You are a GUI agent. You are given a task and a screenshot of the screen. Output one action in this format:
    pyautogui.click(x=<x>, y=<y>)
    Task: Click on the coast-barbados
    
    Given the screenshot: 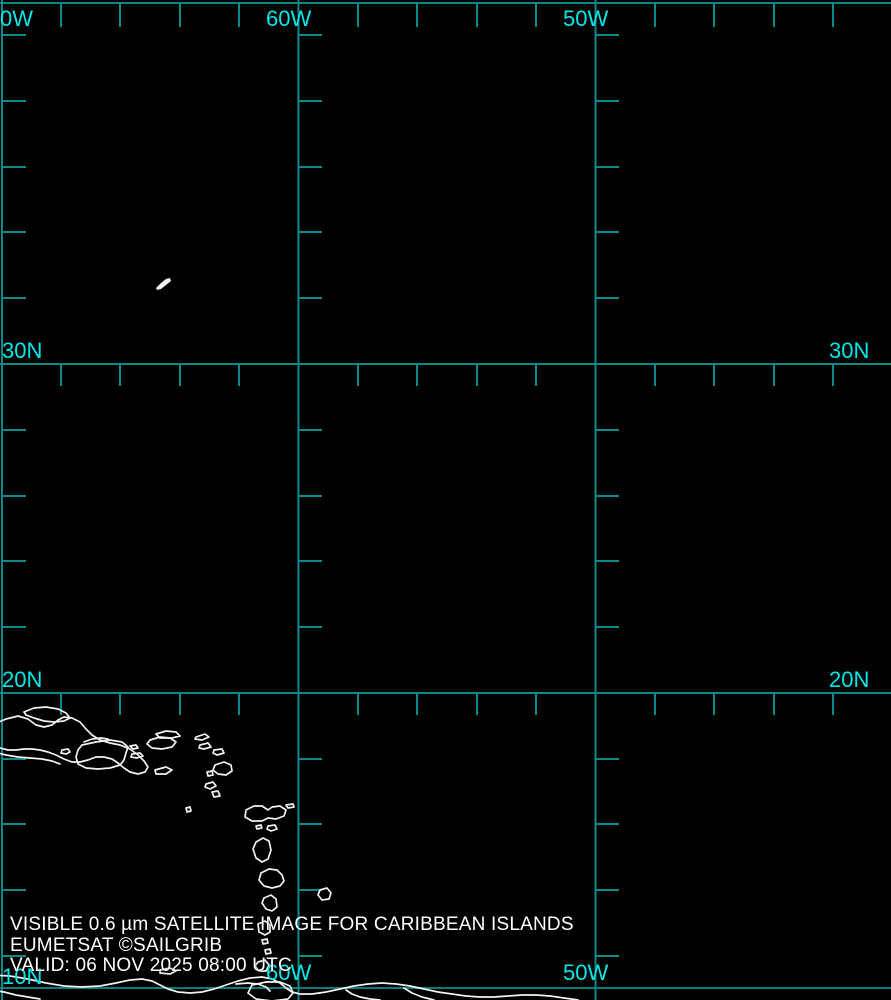 What is the action you would take?
    pyautogui.click(x=324, y=894)
    